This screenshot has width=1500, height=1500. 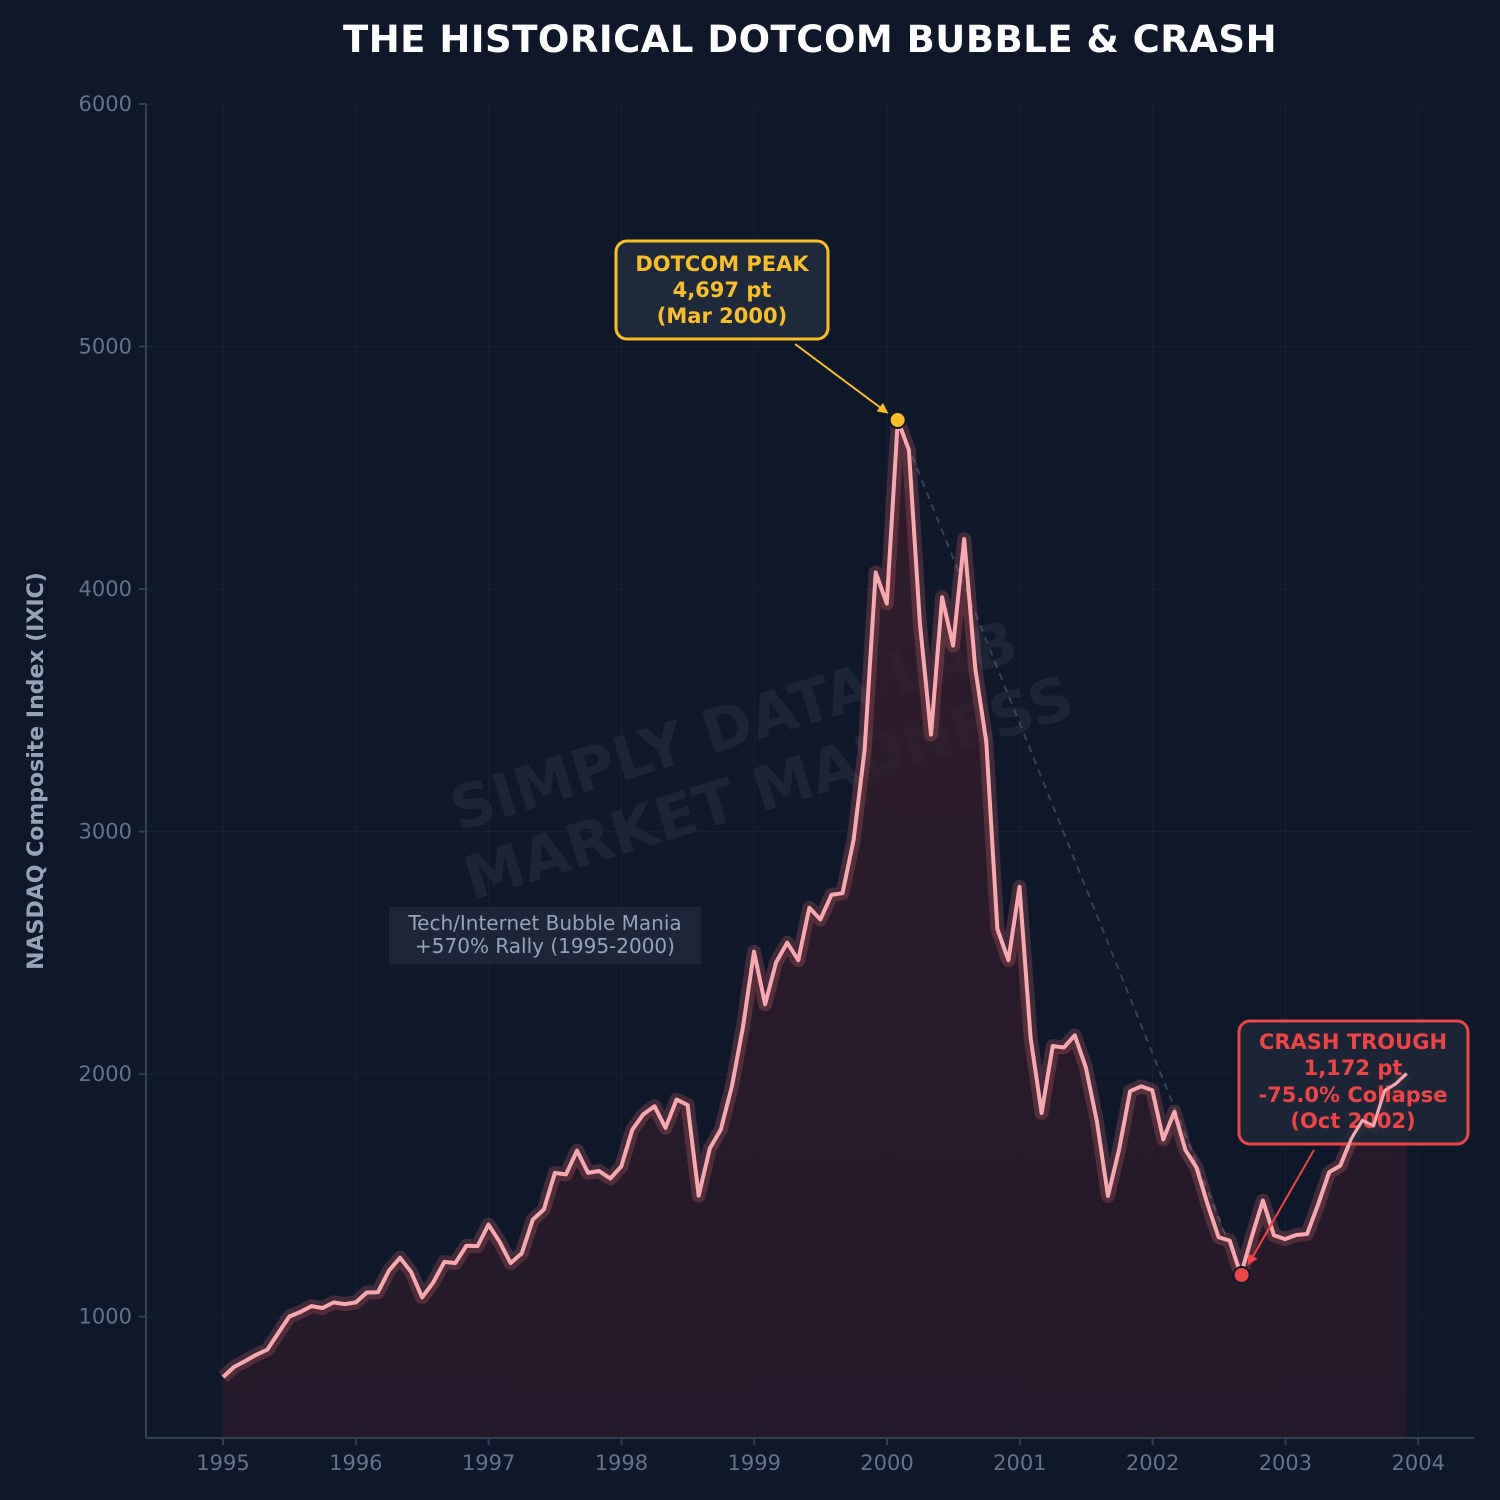 What do you see at coordinates (1282, 1204) in the screenshot?
I see `trough-arrow` at bounding box center [1282, 1204].